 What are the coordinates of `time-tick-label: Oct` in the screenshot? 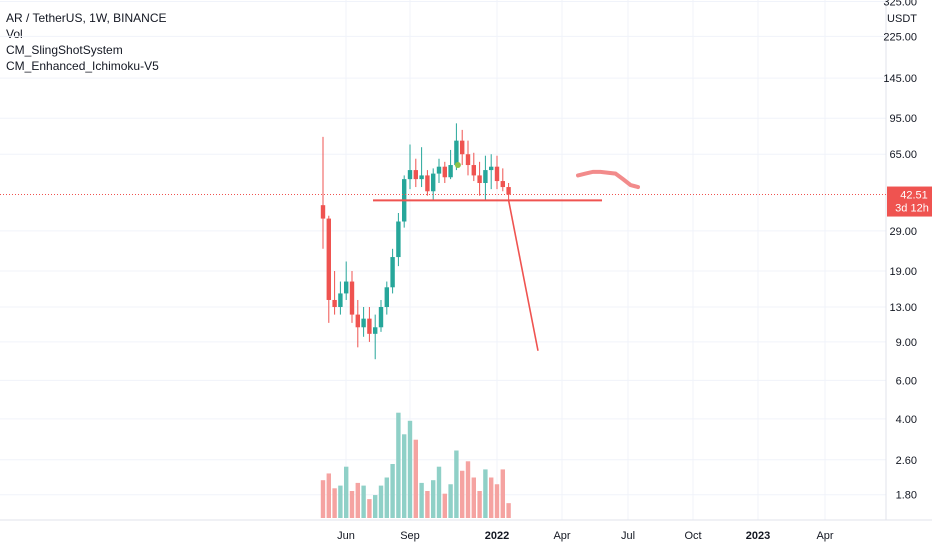 It's located at (692, 536).